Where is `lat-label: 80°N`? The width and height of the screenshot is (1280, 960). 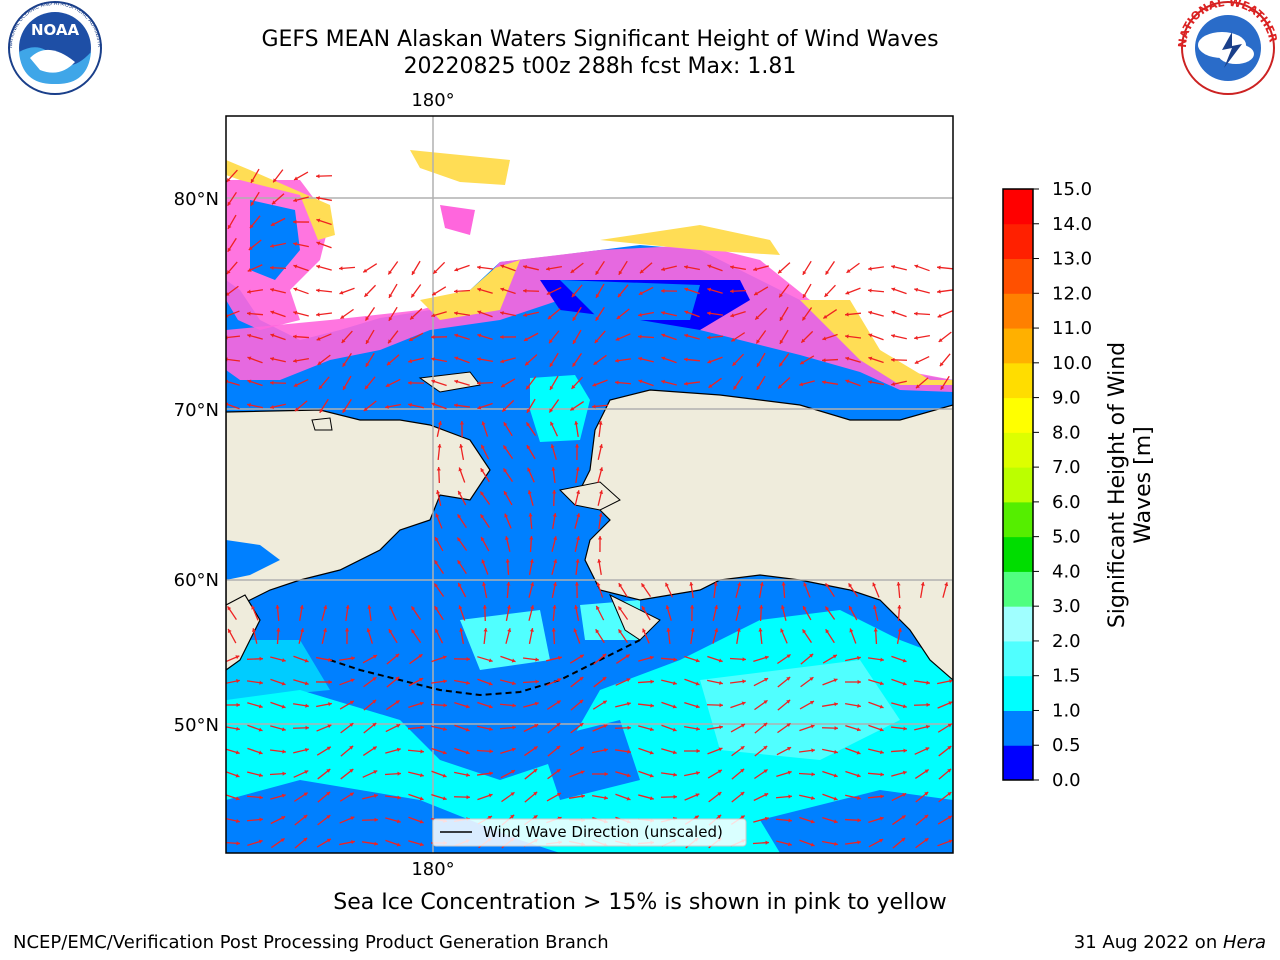 lat-label: 80°N is located at coordinates (196, 199).